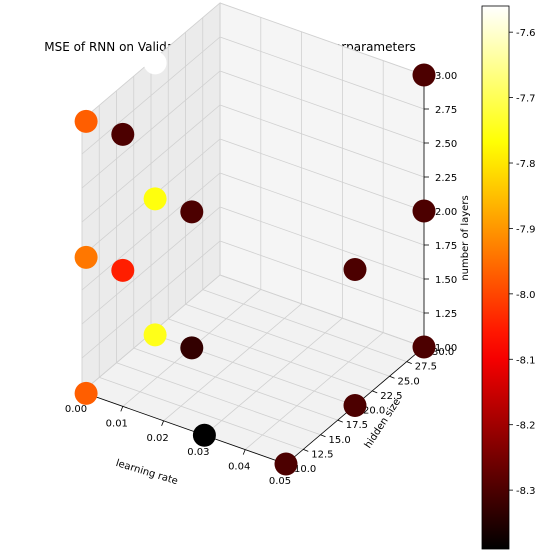 The width and height of the screenshot is (547, 557). Describe the element at coordinates (526, 99) in the screenshot. I see `colorbar-tick-label: -7.7` at that location.